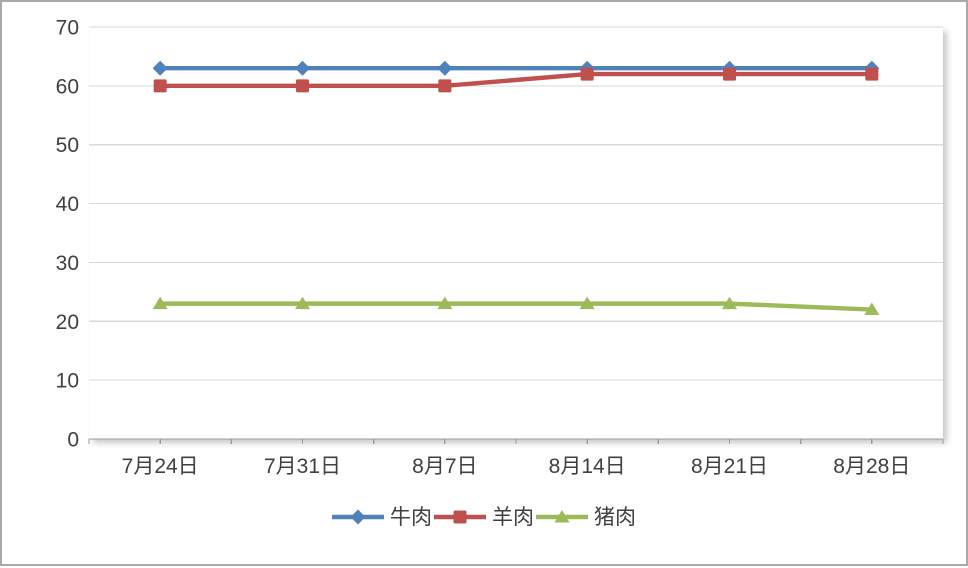  What do you see at coordinates (302, 466) in the screenshot?
I see `x-axis-tick-label: 7月31日` at bounding box center [302, 466].